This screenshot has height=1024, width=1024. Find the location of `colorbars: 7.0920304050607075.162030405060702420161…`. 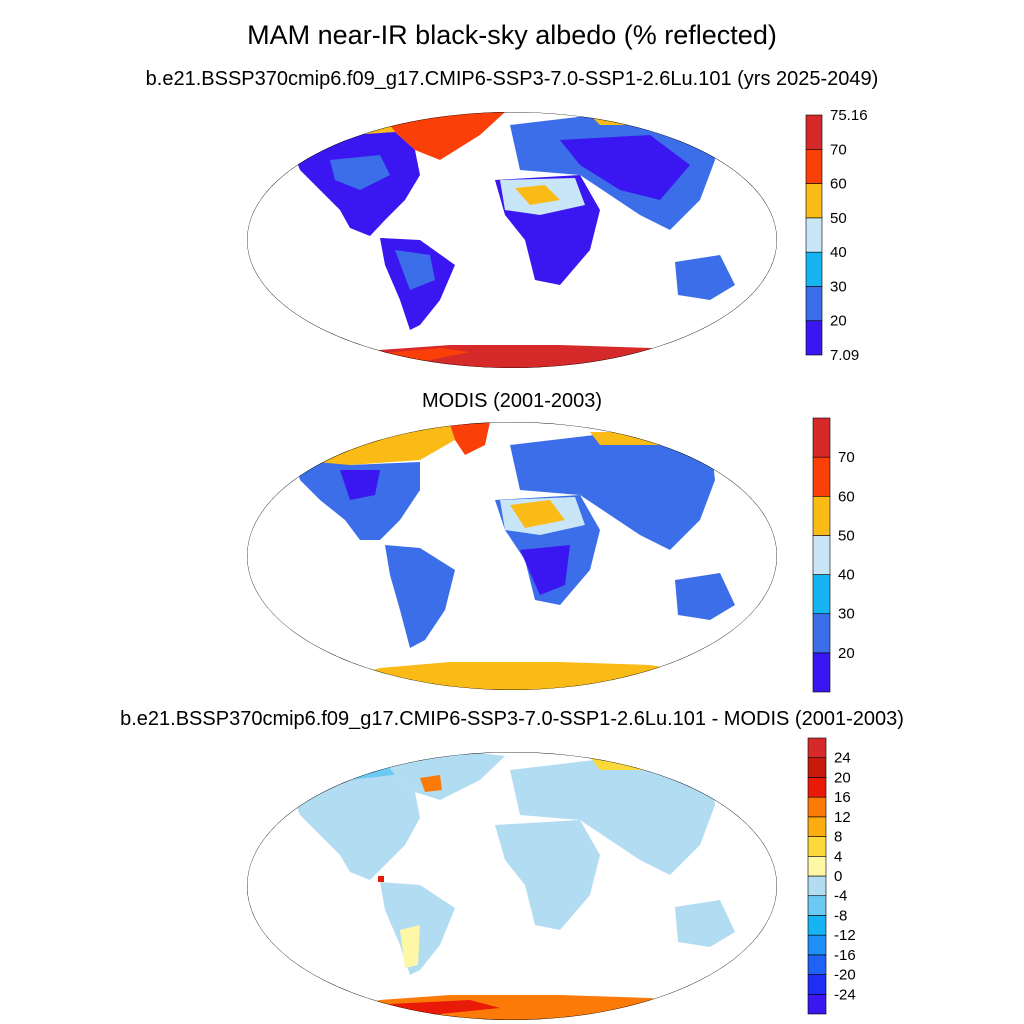

colorbars: 7.0920304050607075.162030405060702420161… is located at coordinates (836, 561).